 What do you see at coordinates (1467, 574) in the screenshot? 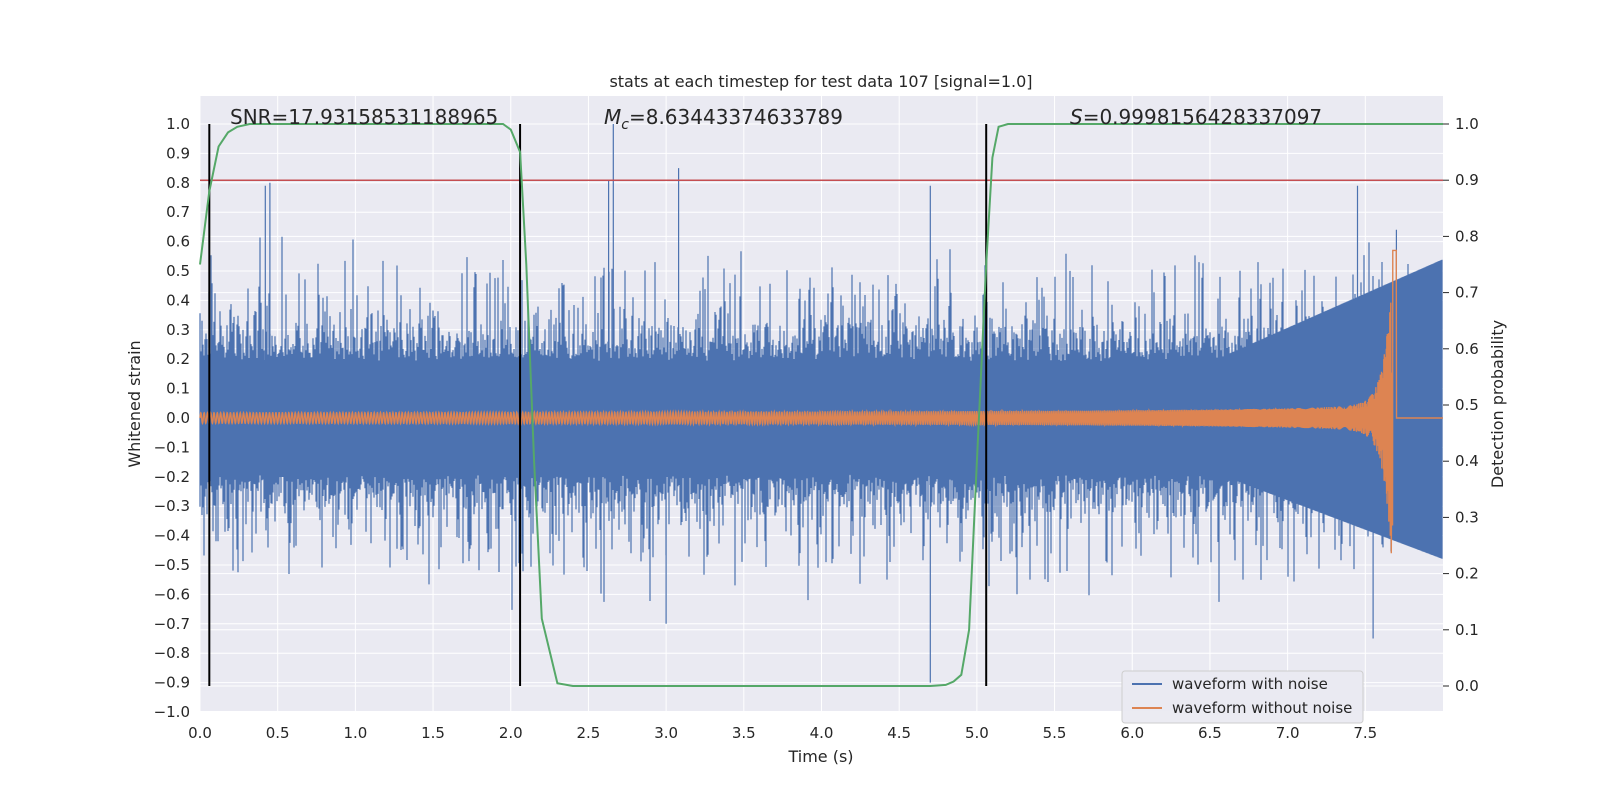
I see `y2-tick-label: 0.2` at bounding box center [1467, 574].